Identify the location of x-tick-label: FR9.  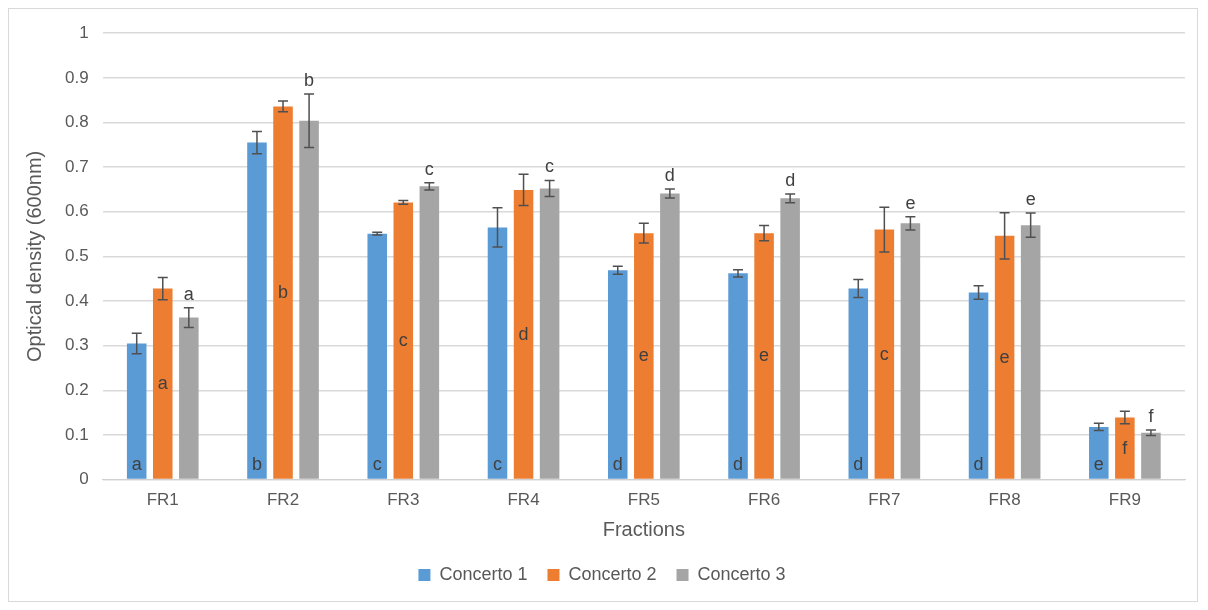
(1124, 500).